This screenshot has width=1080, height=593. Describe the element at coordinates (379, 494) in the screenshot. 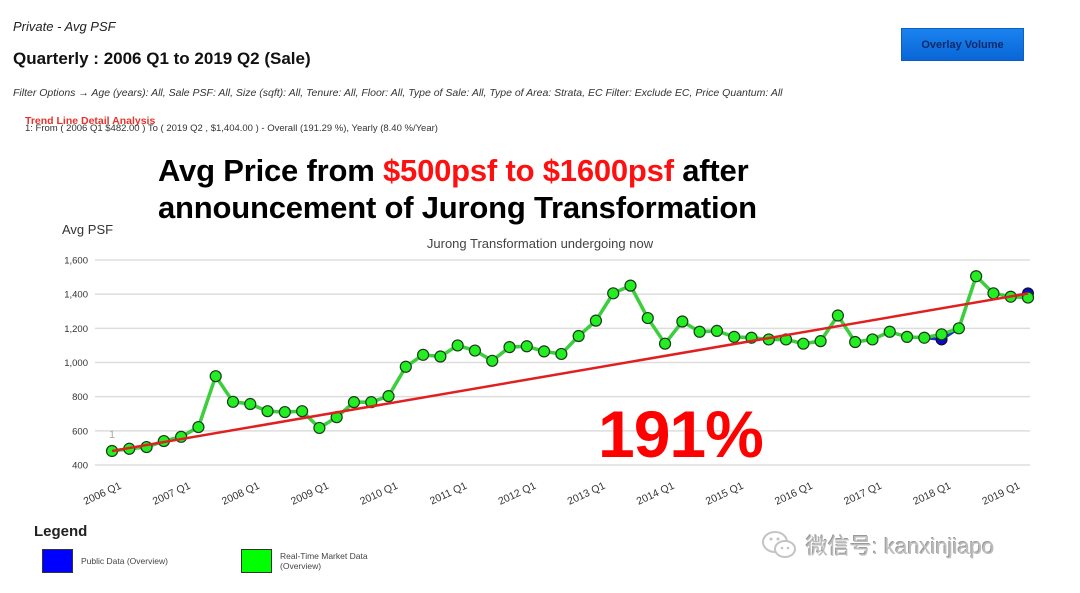

I see `svg-text: 2010 Q1` at that location.